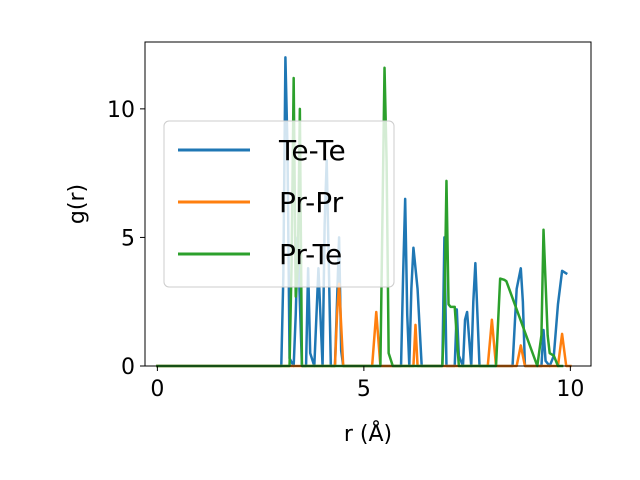 Image resolution: width=640 pixels, height=480 pixels. I want to click on legend-label-pr-pr: Pr-Pr, so click(311, 202).